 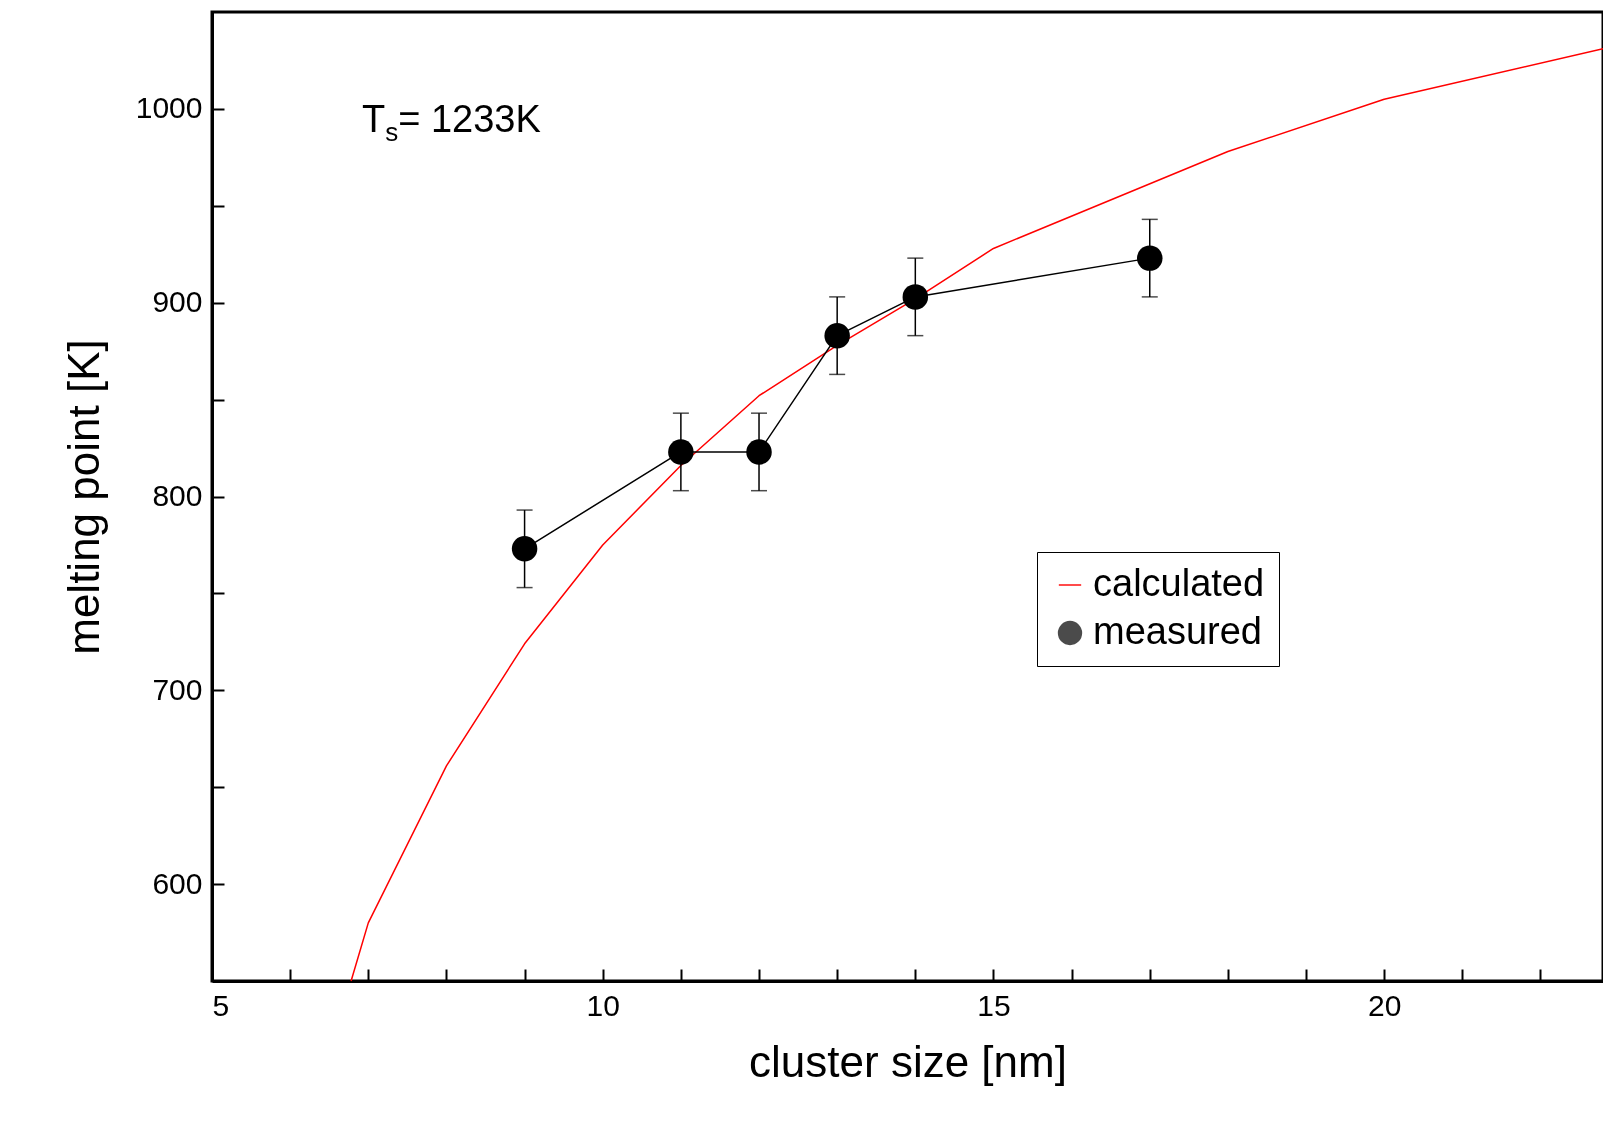 What do you see at coordinates (169, 108) in the screenshot?
I see `y-tick-label: 1000` at bounding box center [169, 108].